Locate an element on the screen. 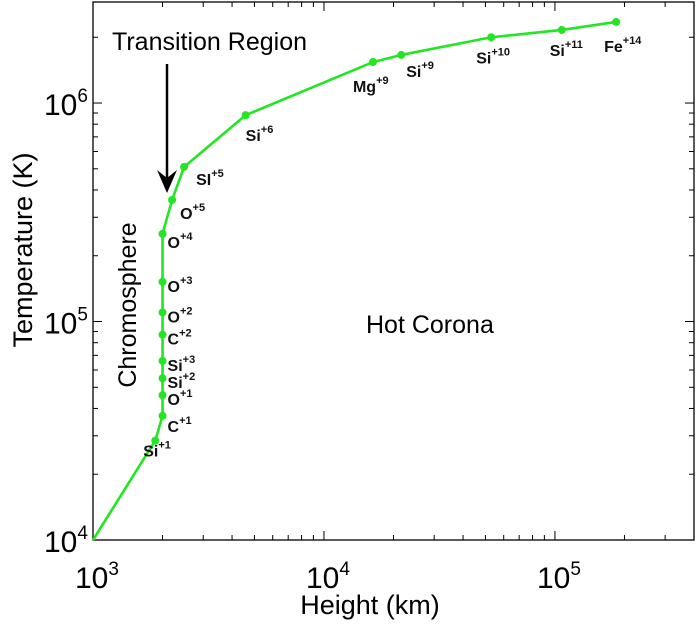 The image size is (700, 624). ion-label: O+3 is located at coordinates (180, 285).